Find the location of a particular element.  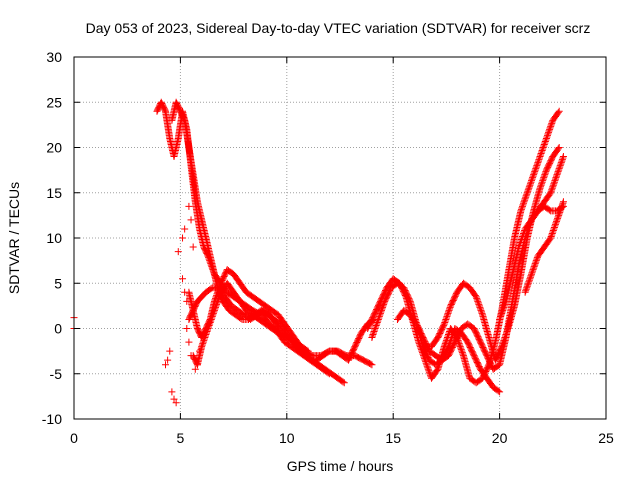

y-tick-label: 20 is located at coordinates (54, 148).